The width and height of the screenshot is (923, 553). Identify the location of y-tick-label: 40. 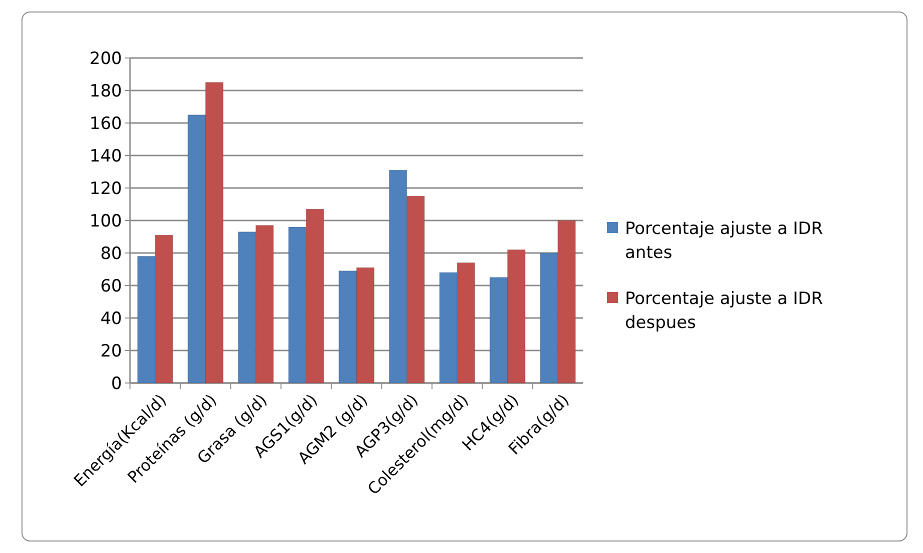
(111, 318).